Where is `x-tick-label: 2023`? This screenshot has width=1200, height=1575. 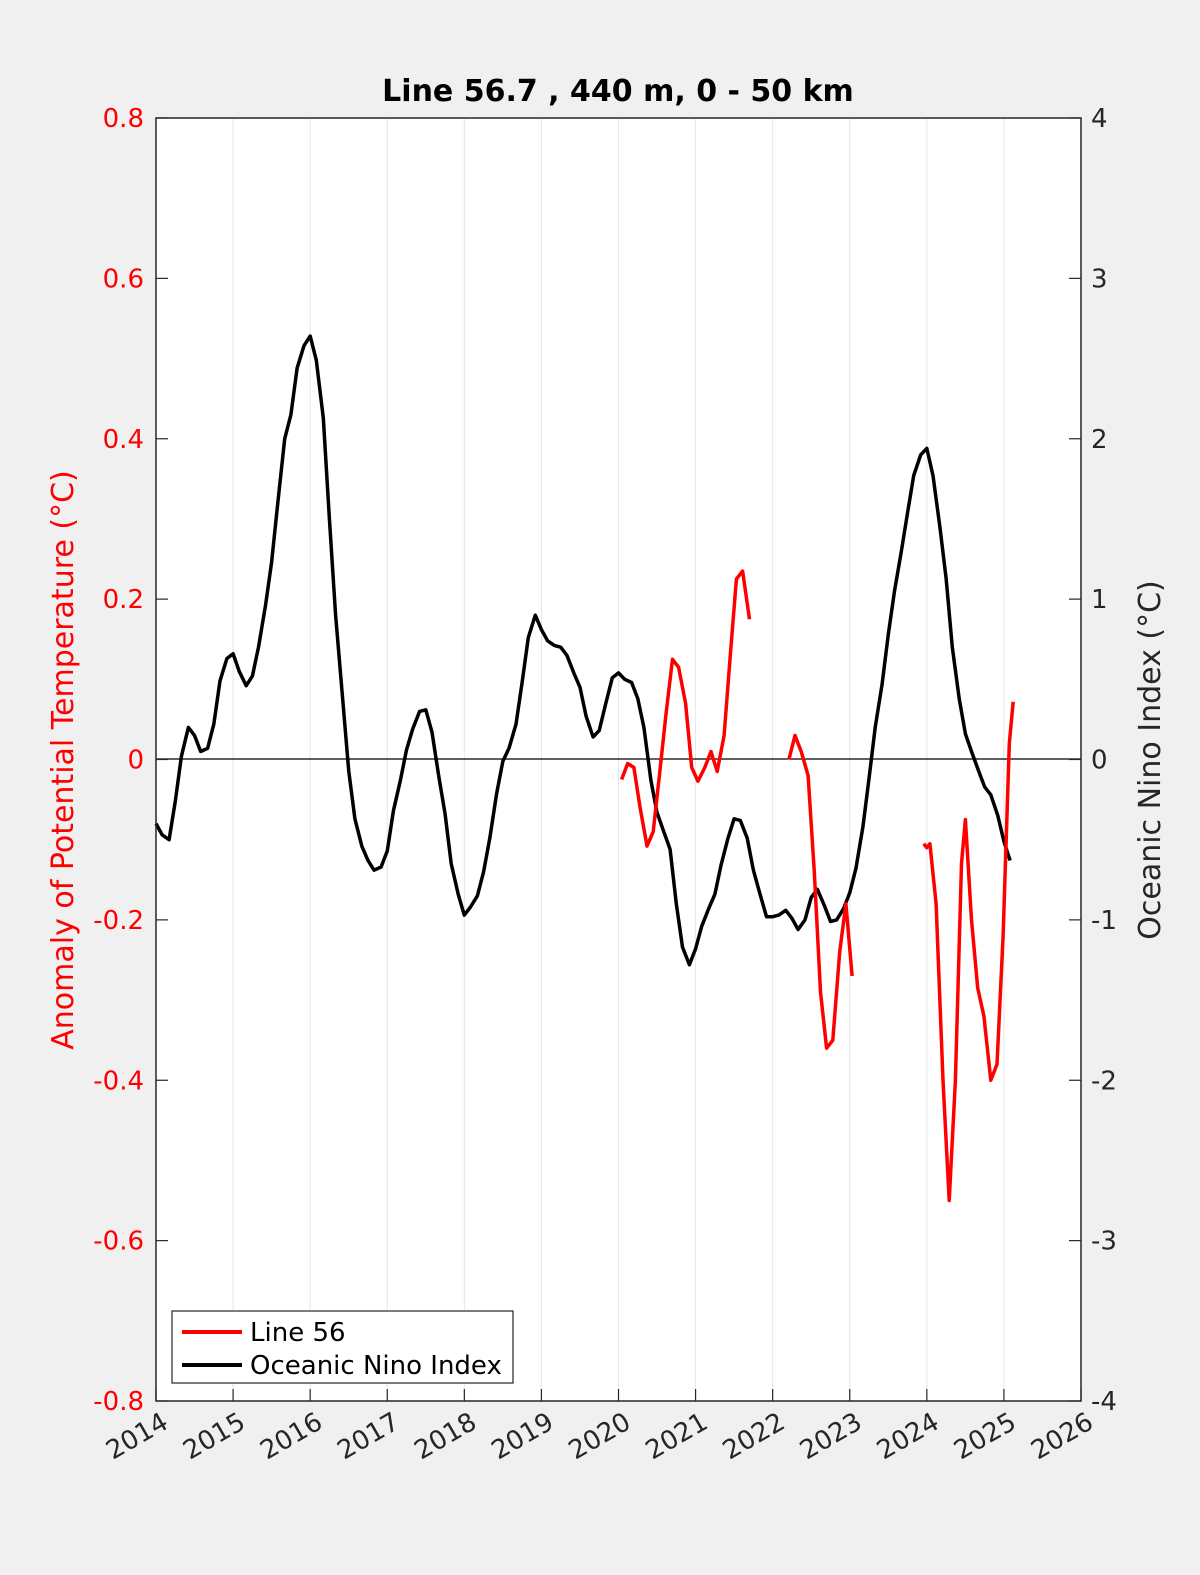
x-tick-label: 2023 is located at coordinates (831, 1436).